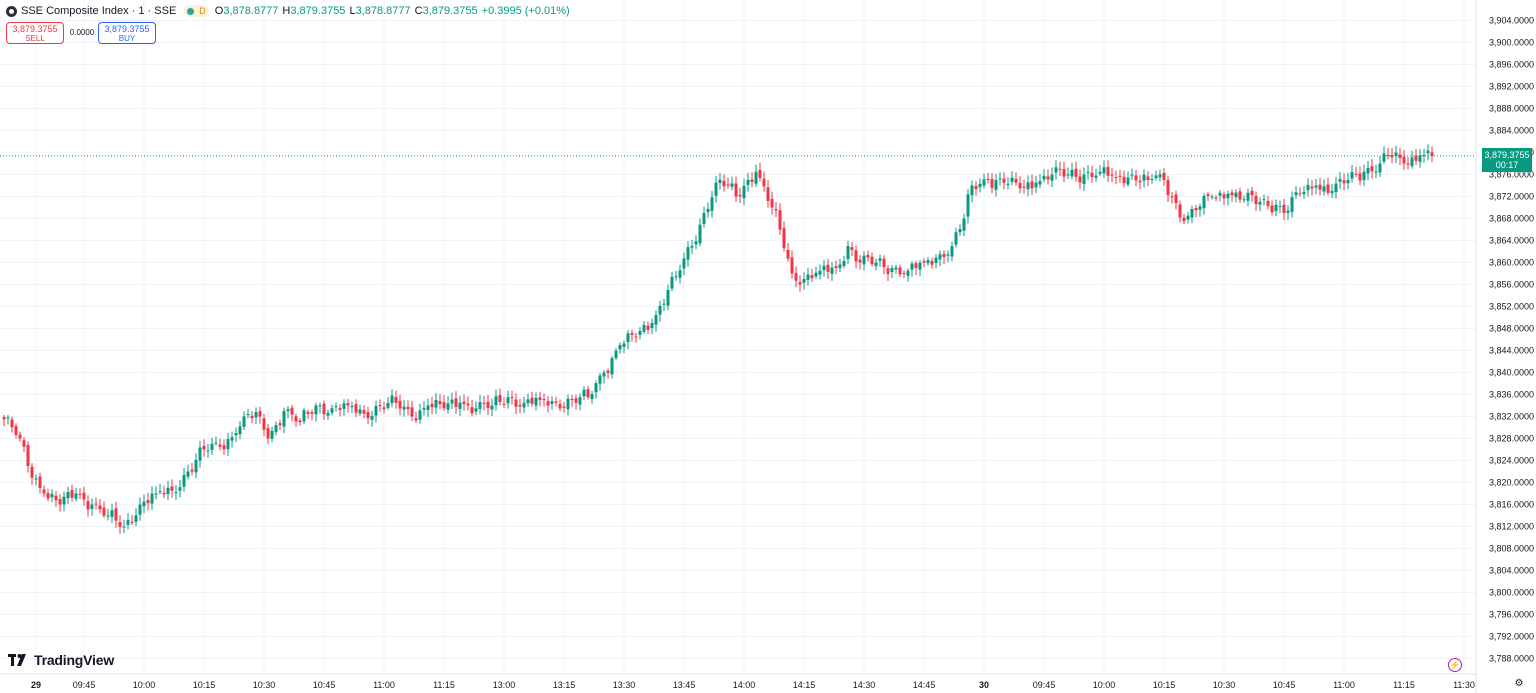 This screenshot has width=1536, height=693. I want to click on price-tick-label: 3,860.0000, so click(1511, 263).